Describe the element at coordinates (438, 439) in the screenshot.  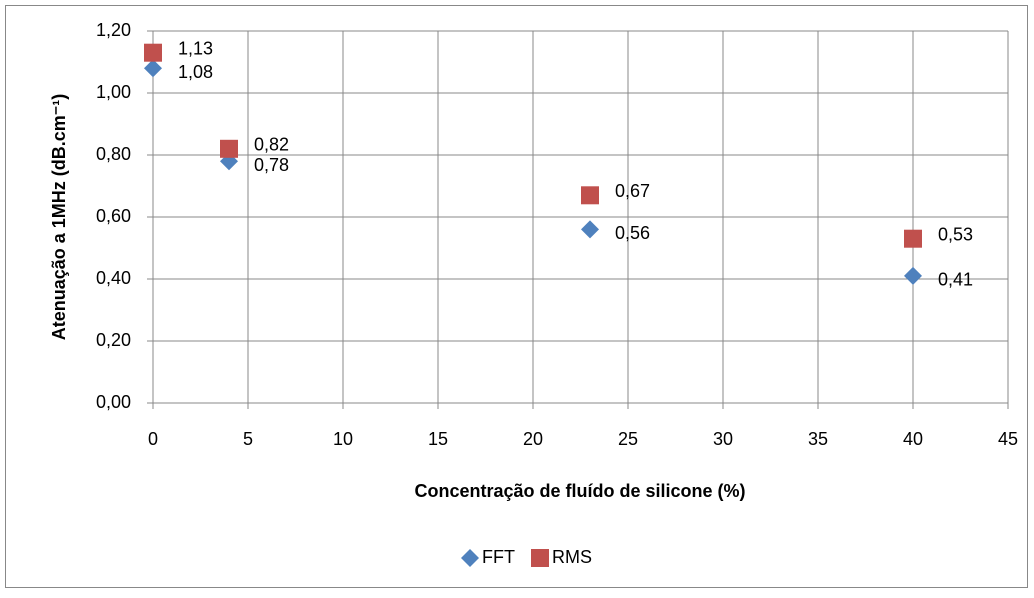
I see `x-tick-label: 15` at that location.